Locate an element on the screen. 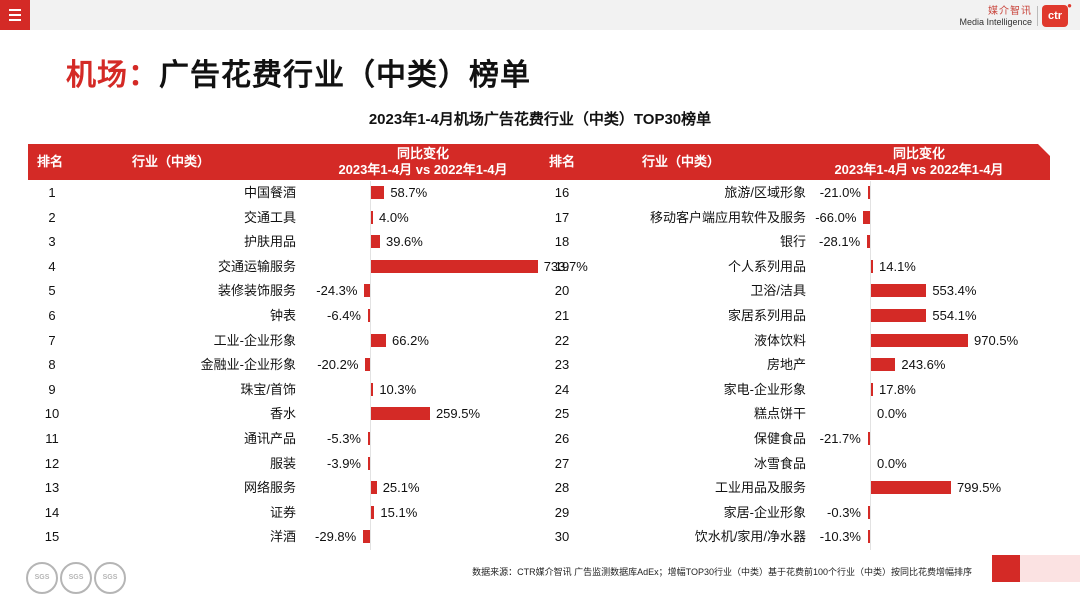 The width and height of the screenshot is (1080, 608). logo-divider is located at coordinates (1037, 16).